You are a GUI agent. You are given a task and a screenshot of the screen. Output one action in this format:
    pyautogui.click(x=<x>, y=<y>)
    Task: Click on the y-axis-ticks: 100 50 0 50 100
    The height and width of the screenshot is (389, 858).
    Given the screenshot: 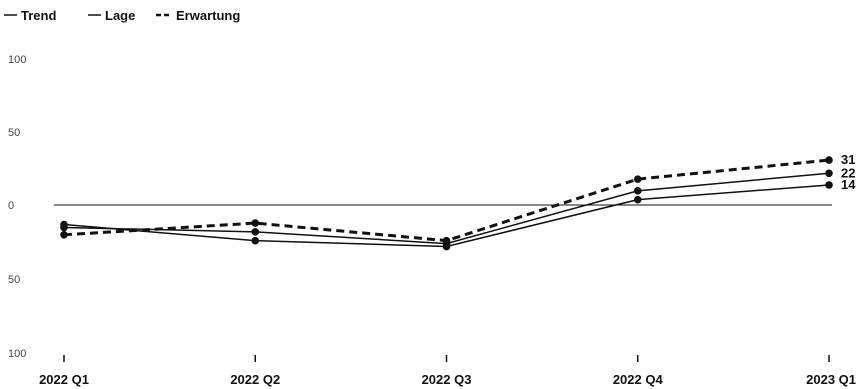 What is the action you would take?
    pyautogui.click(x=17, y=207)
    